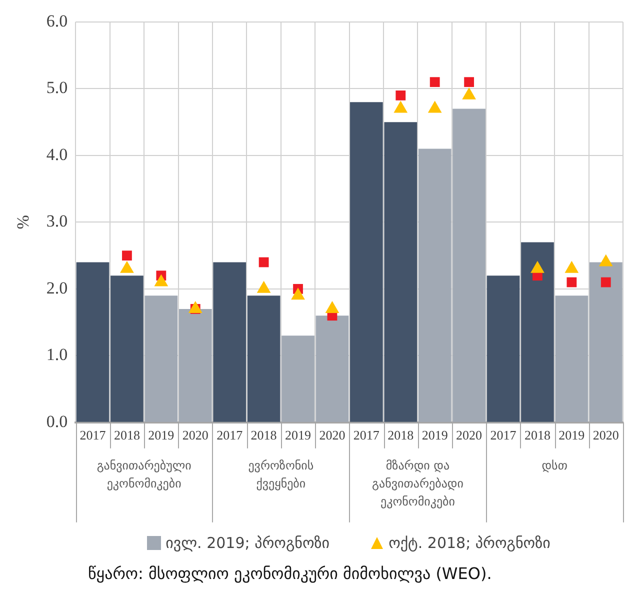 This screenshot has height=607, width=637. Describe the element at coordinates (281, 474) in the screenshot. I see `text: ევროზონის ქვეყნები` at that location.